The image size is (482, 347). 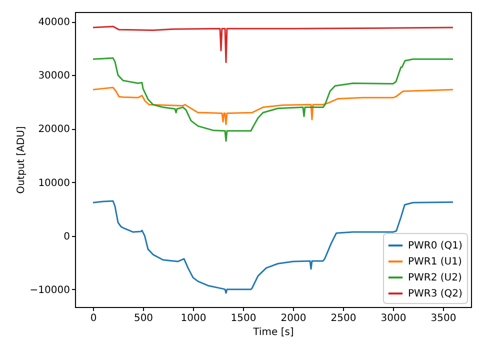 I want to click on x-tick-label: 2500, so click(x=343, y=318).